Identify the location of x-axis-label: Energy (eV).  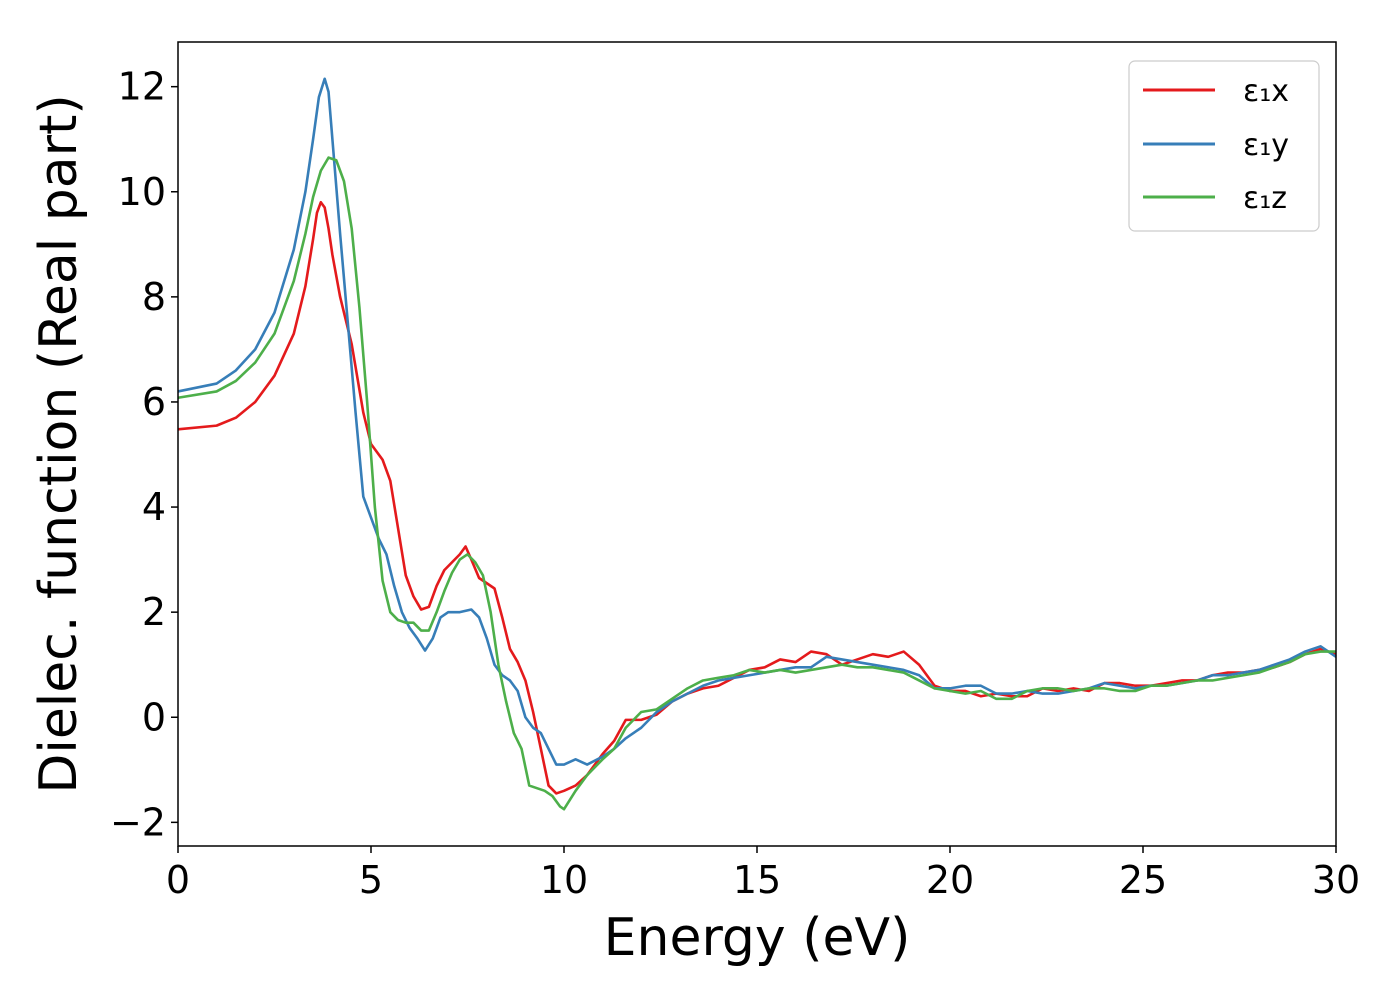
(757, 938).